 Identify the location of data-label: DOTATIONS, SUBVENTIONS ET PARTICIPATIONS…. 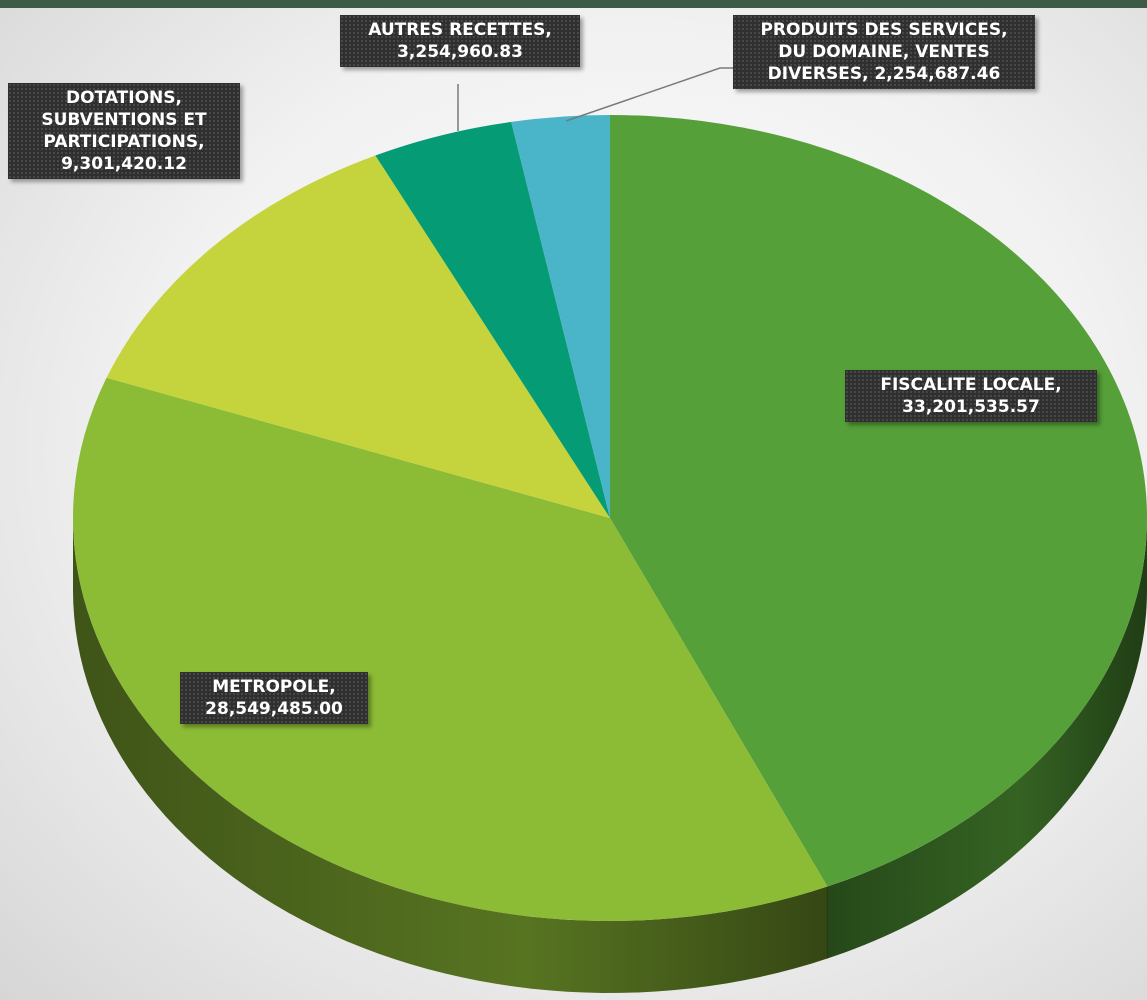
(124, 131).